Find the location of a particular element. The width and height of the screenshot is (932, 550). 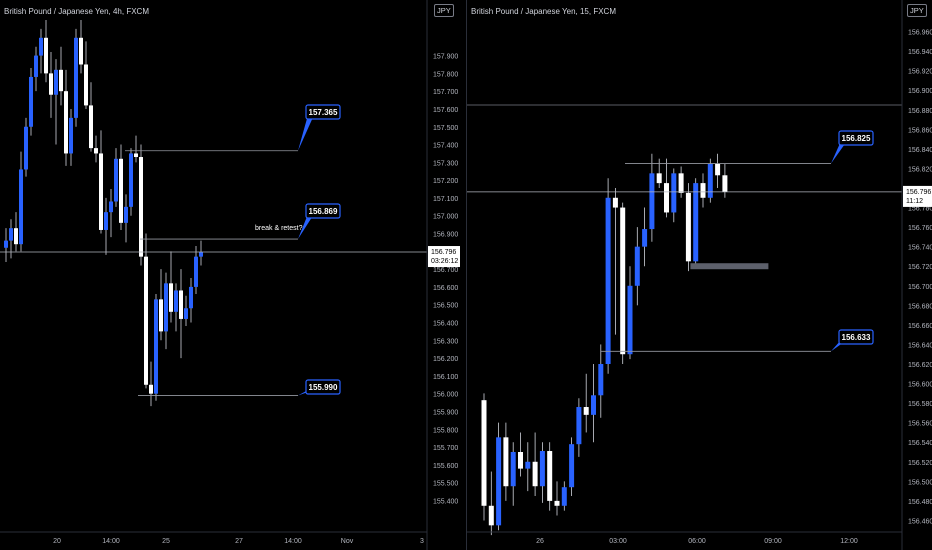

y-tick-label: 156.480 is located at coordinates (920, 502).